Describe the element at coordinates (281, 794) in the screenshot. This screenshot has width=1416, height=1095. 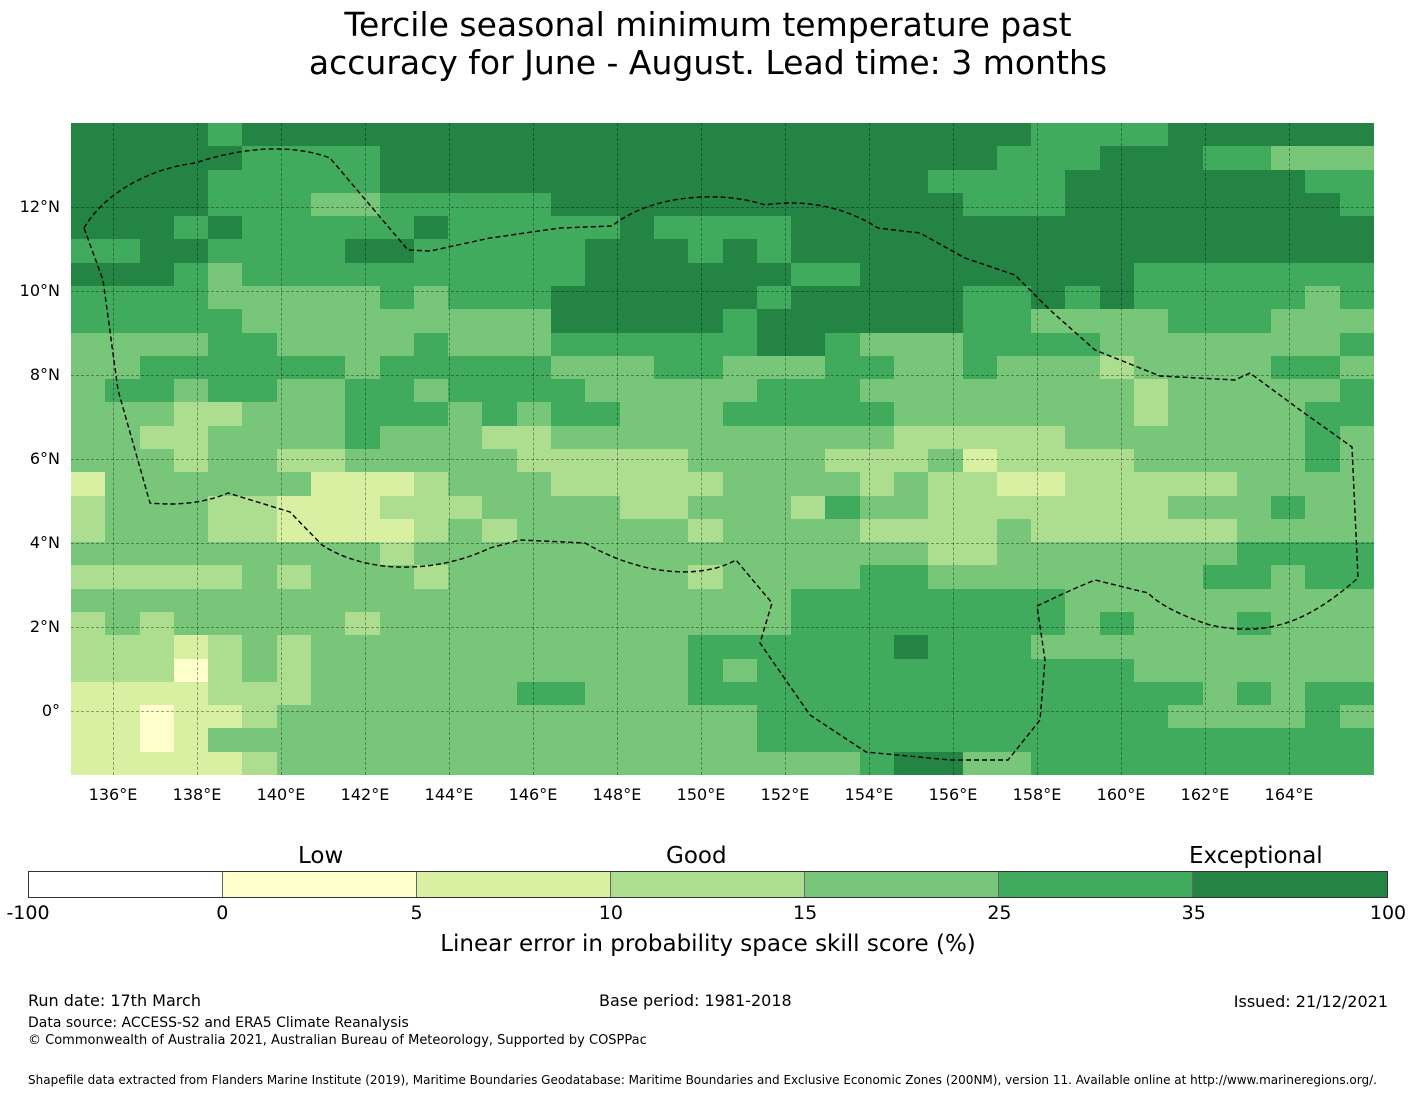
I see `x-tick-label: 140°E` at that location.